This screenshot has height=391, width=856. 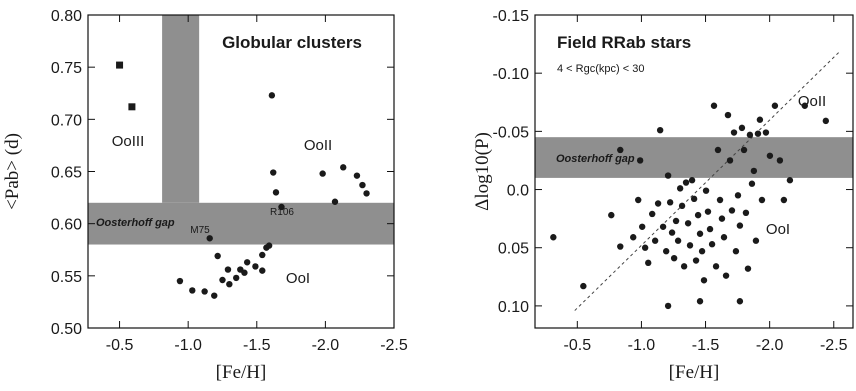 What do you see at coordinates (241, 372) in the screenshot?
I see `x-axis-label: [Fe/H]` at bounding box center [241, 372].